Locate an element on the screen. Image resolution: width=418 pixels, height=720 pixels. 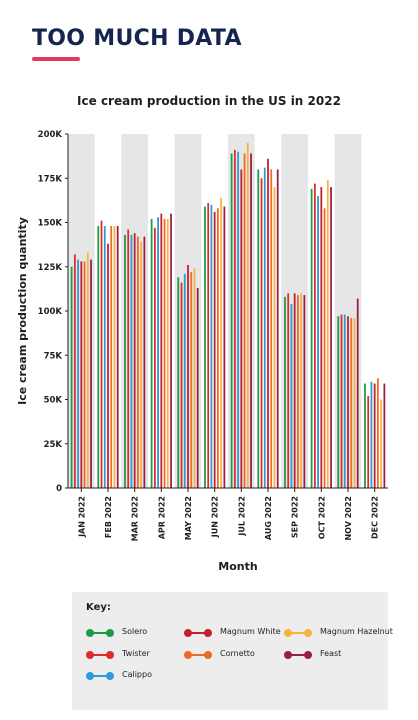
x-tick-label: MAY 2022 is located at coordinates (188, 518).